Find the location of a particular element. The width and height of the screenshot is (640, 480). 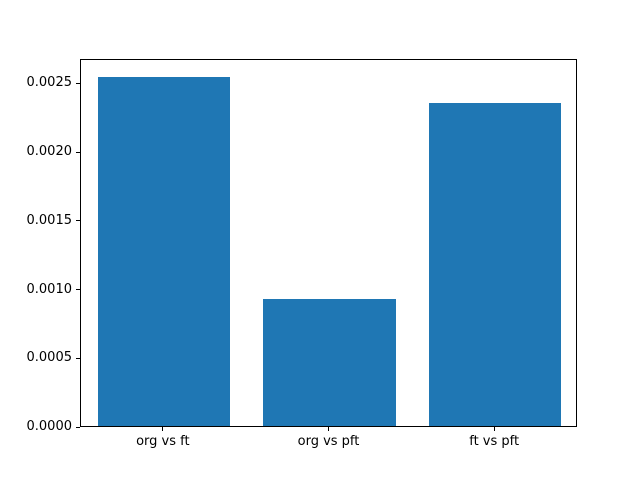

y-tick-label: 0.0025 is located at coordinates (49, 83).